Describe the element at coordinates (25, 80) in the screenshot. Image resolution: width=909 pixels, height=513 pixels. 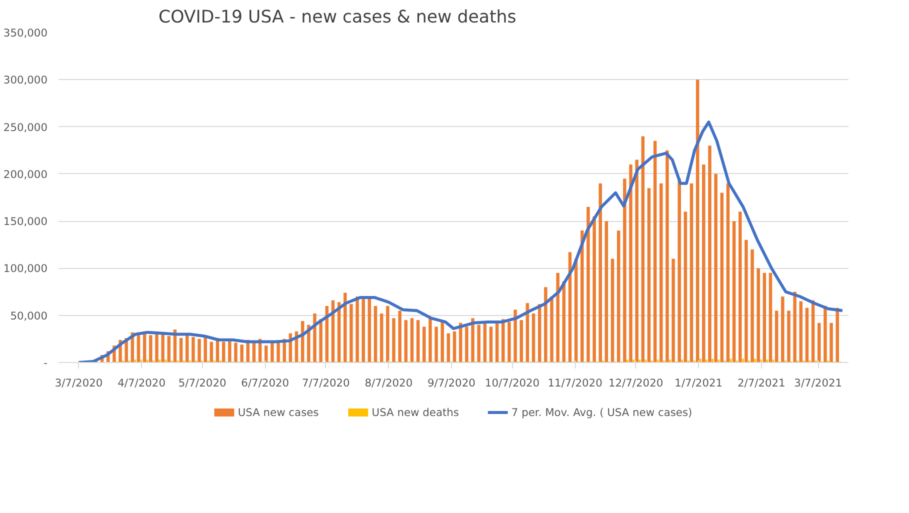
I see `y-tick-label: 300,000` at that location.